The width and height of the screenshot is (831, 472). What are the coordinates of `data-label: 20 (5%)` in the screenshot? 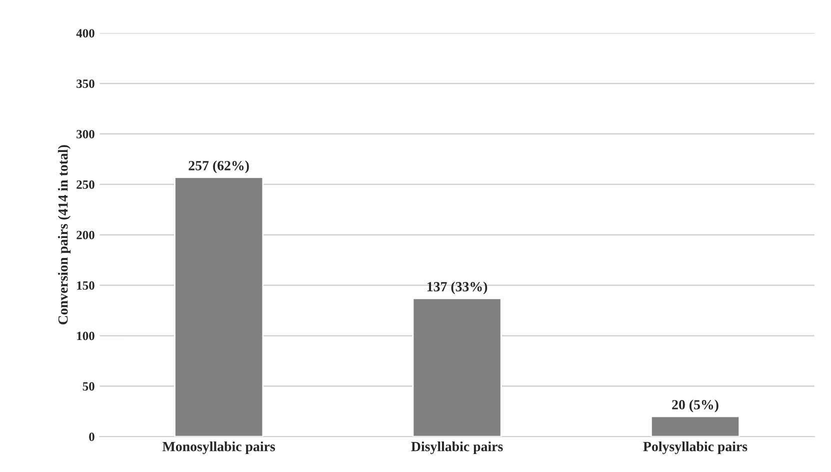 It's located at (695, 406).